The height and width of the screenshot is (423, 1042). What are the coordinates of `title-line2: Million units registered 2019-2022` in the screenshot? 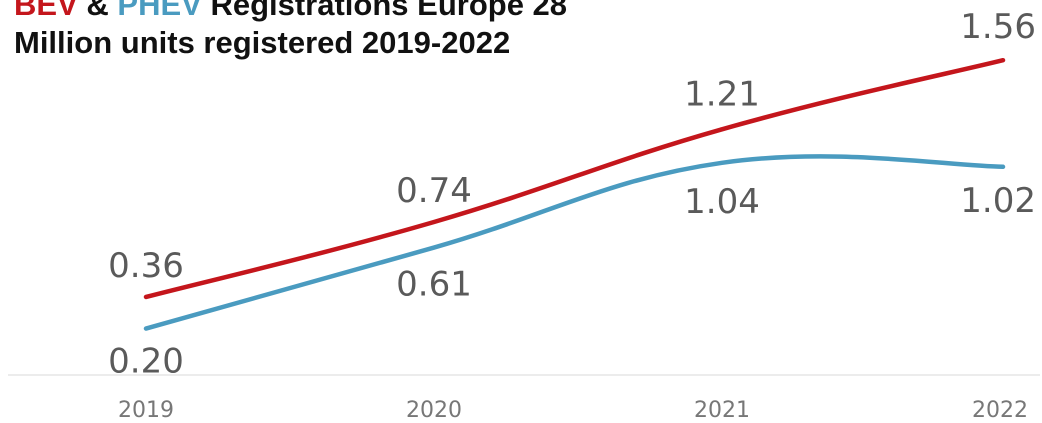 It's located at (262, 42).